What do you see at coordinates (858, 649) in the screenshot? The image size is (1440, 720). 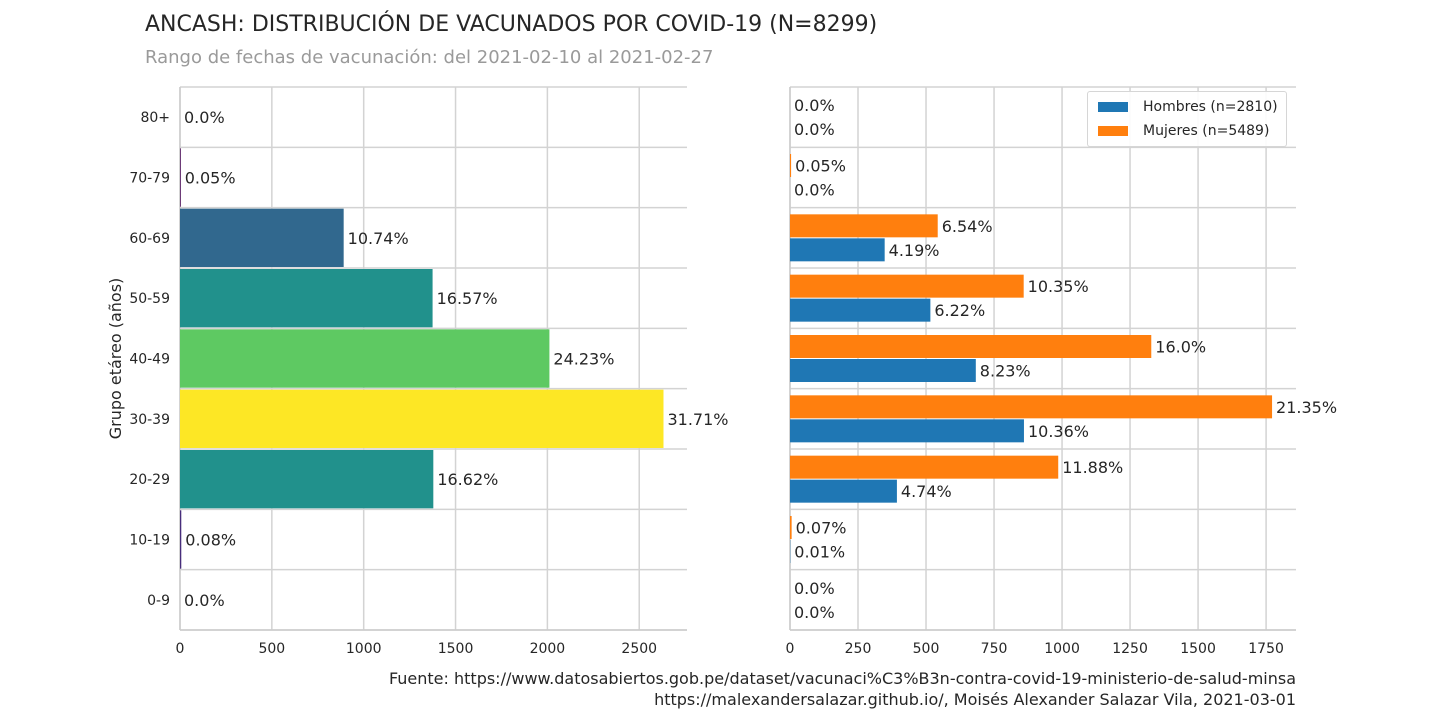 I see `x-tick-label: 250` at bounding box center [858, 649].